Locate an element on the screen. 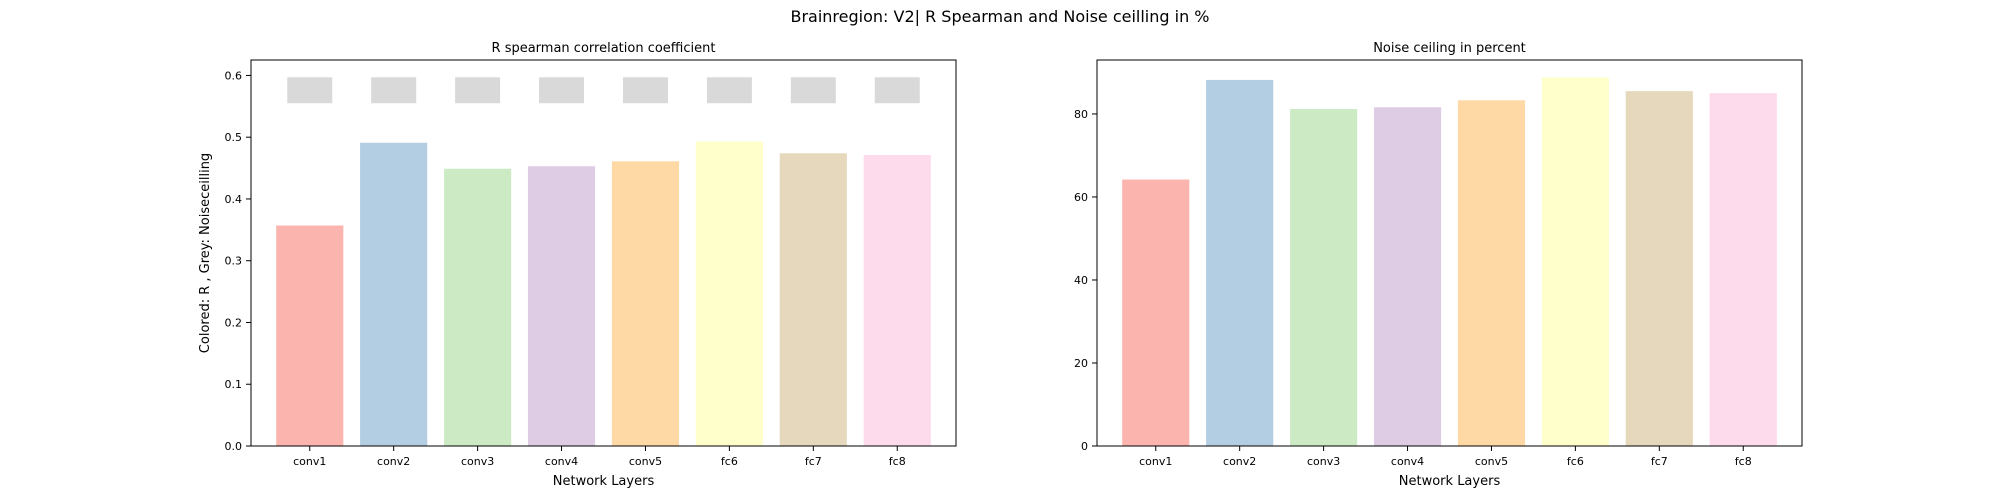  y-tick-label: 0.3 is located at coordinates (234, 261).